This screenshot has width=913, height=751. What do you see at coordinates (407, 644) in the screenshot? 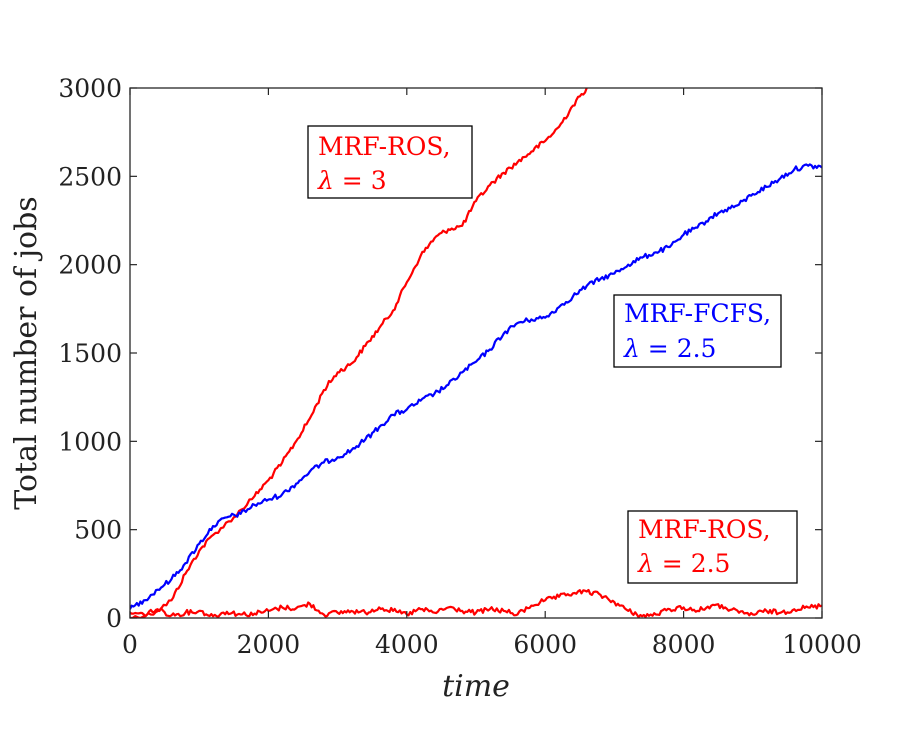
I see `x-tick-label: 4000` at bounding box center [407, 644].